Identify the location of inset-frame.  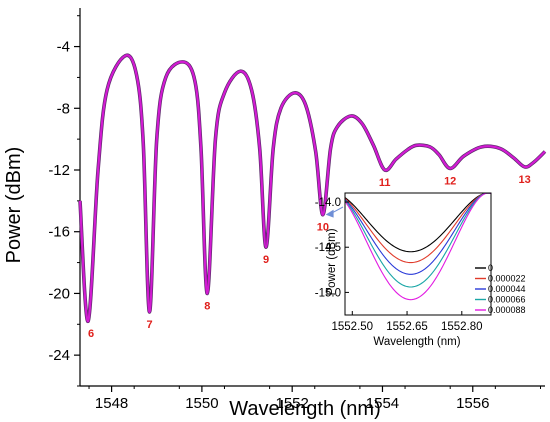
(418, 254).